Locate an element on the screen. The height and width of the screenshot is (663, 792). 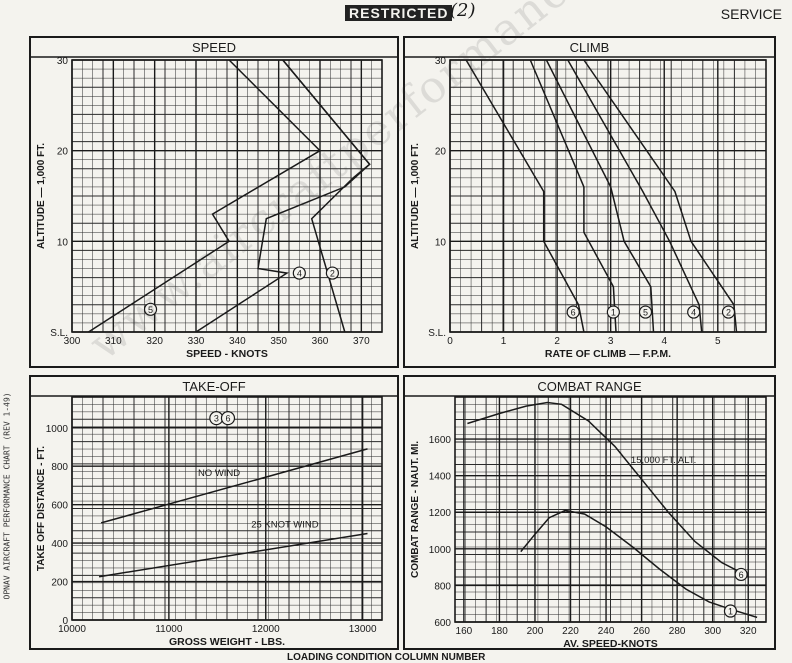
climb-y-tick-label: 30 is located at coordinates (441, 61).